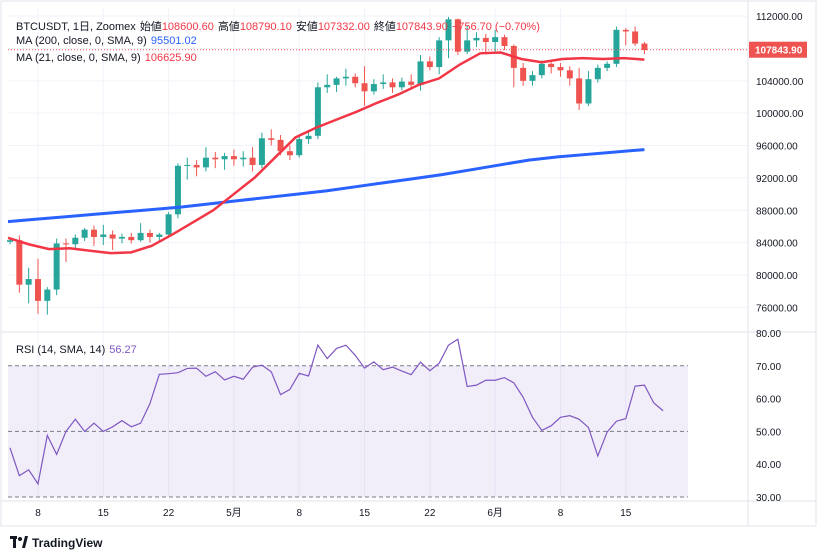  I want to click on rsi-tick-label: 30.00, so click(768, 498).